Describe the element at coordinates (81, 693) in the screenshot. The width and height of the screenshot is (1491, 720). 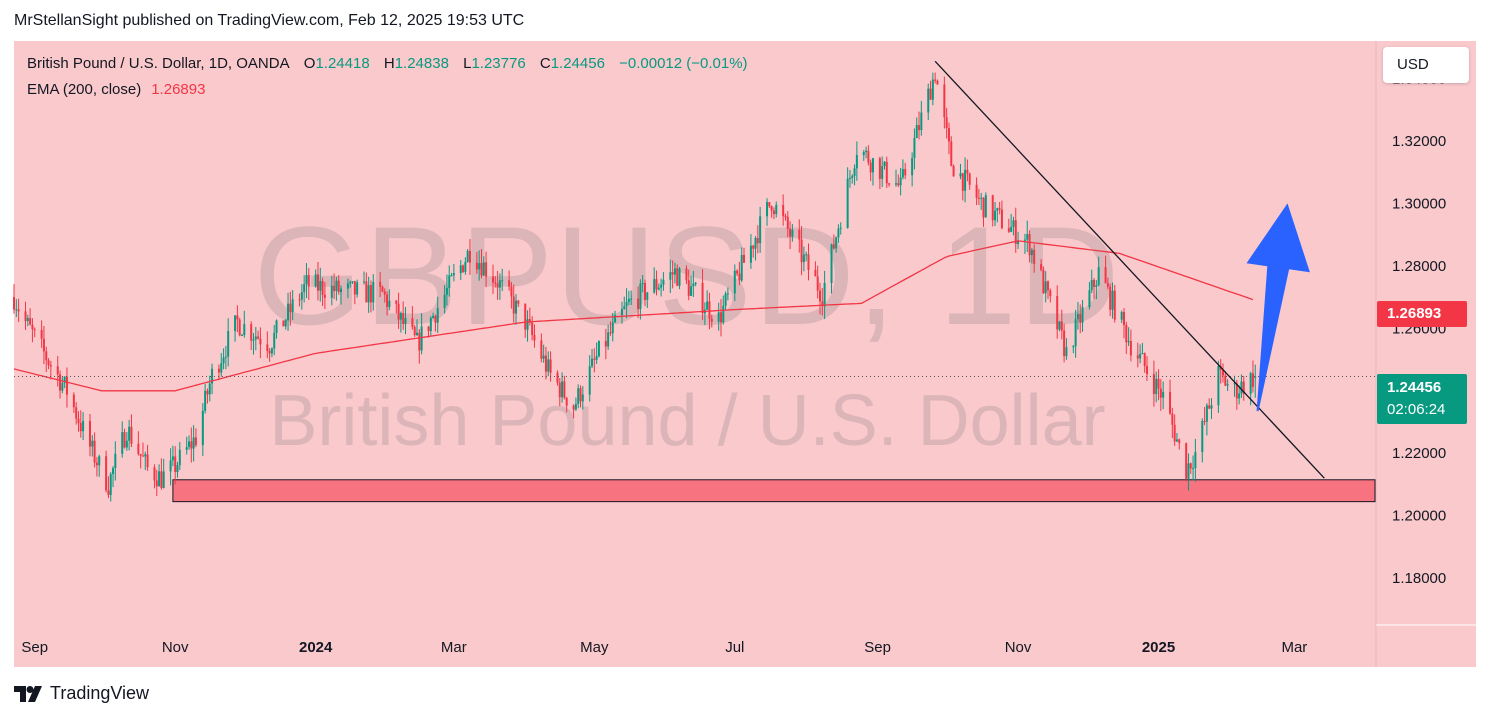
I see `tradingview-logo: TradingView` at that location.